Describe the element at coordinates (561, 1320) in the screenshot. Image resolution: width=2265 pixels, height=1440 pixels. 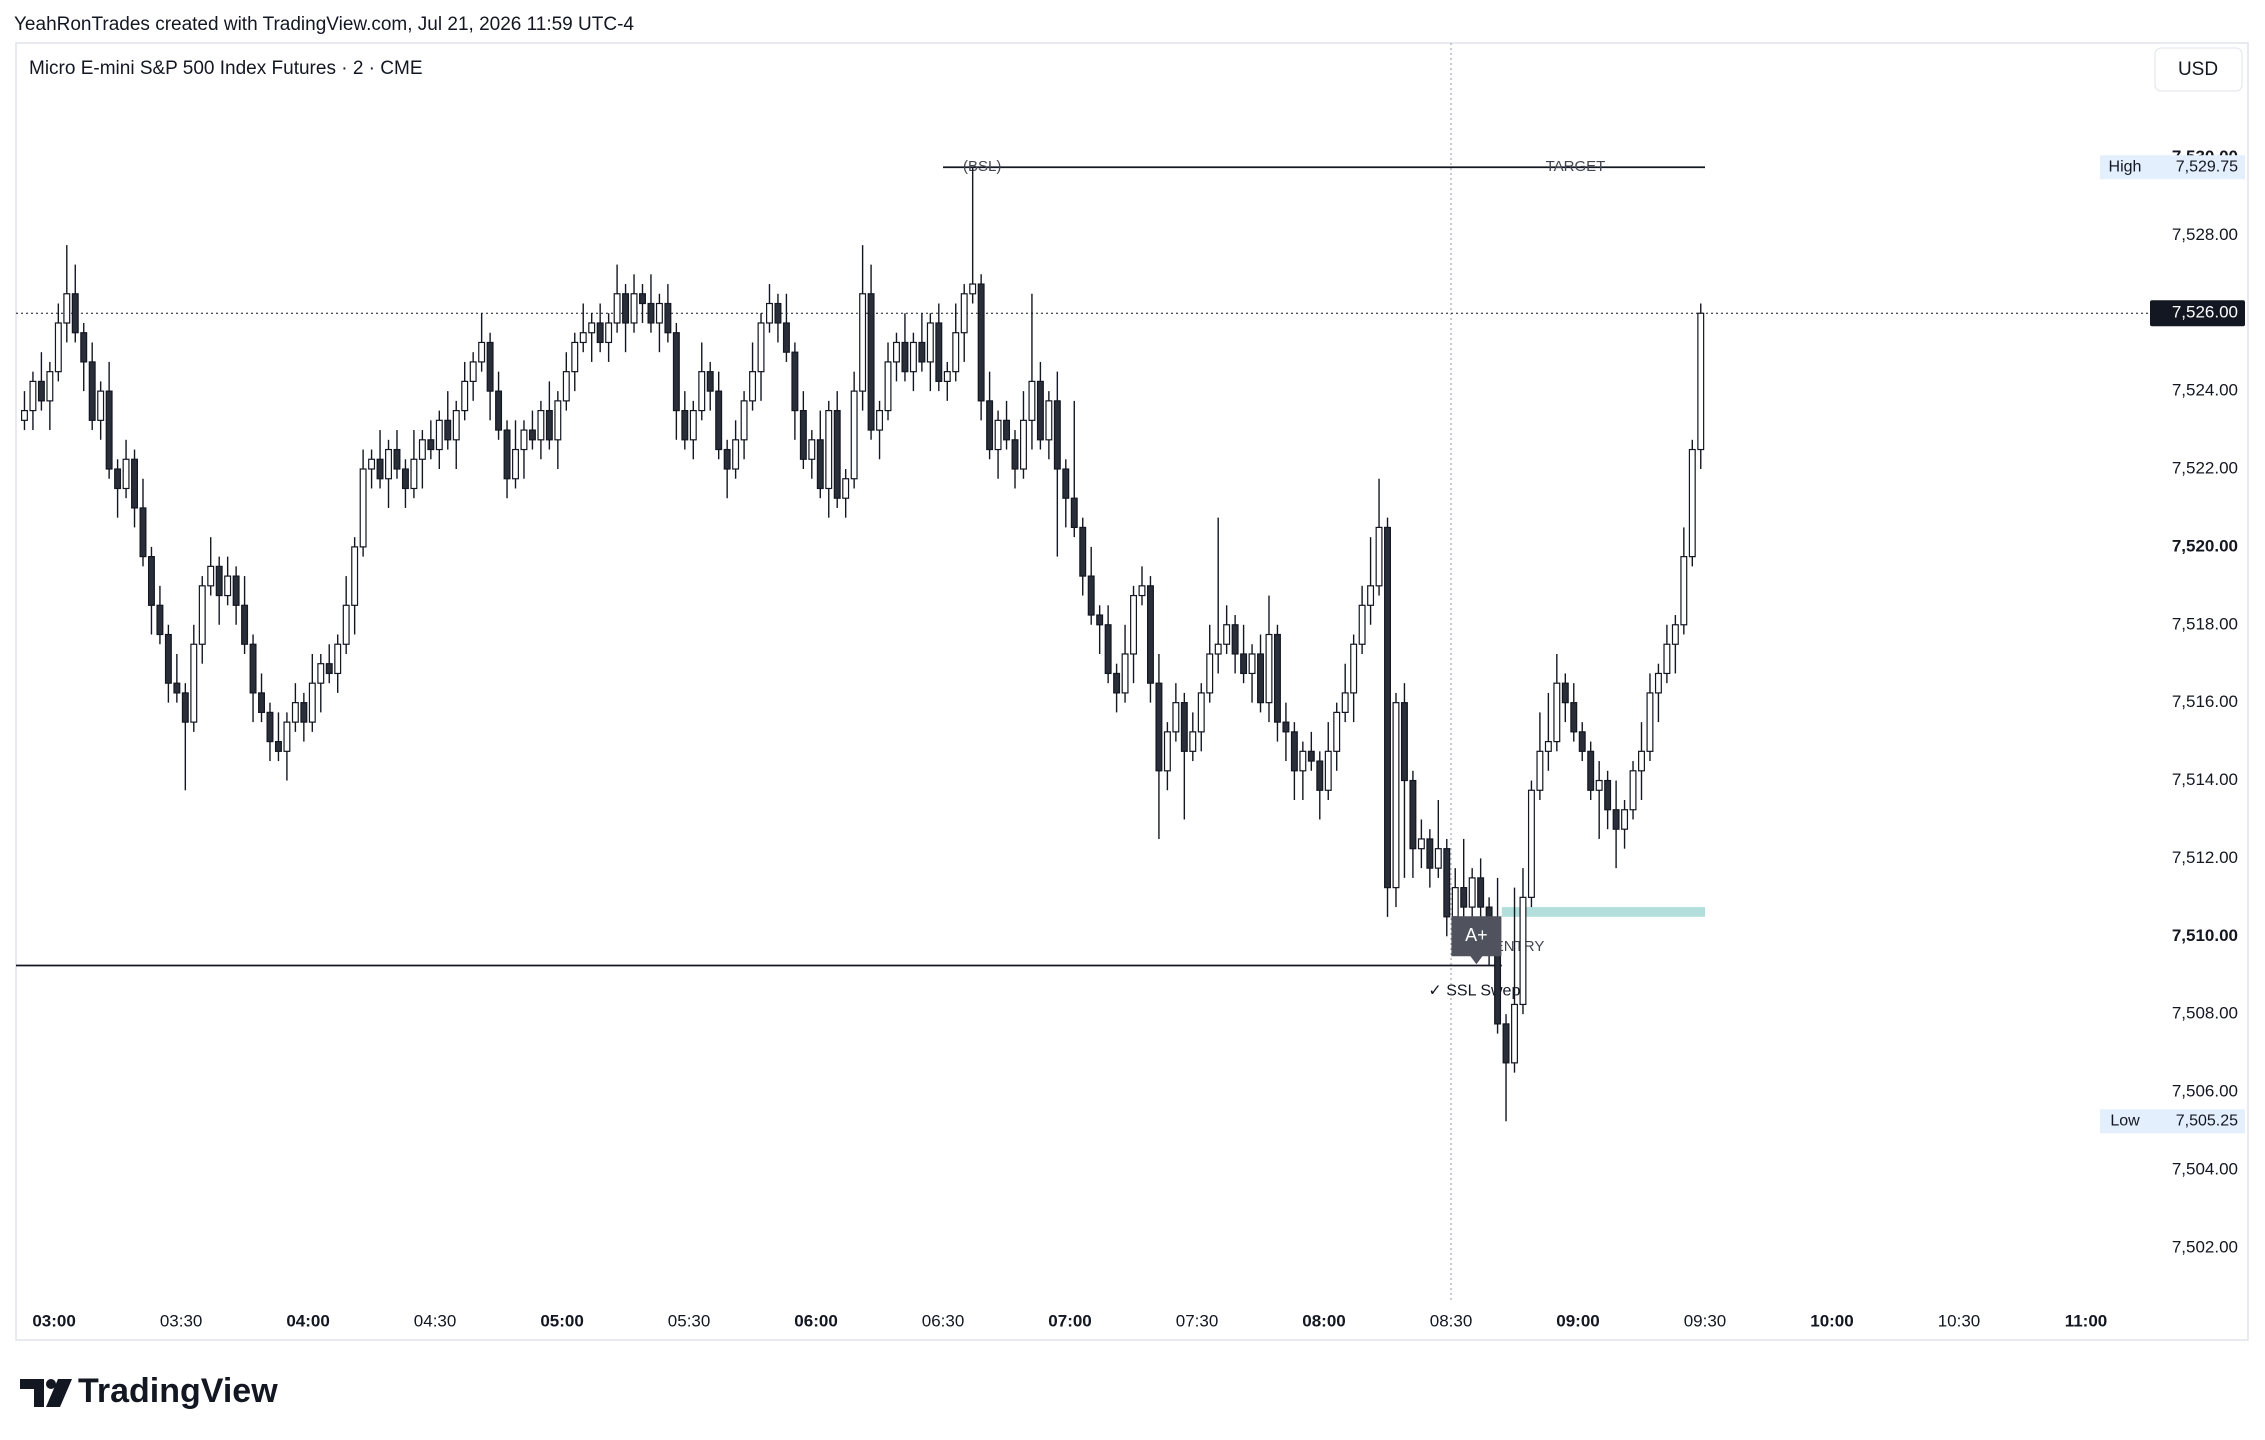
I see `x-tick-label: 05:00` at that location.